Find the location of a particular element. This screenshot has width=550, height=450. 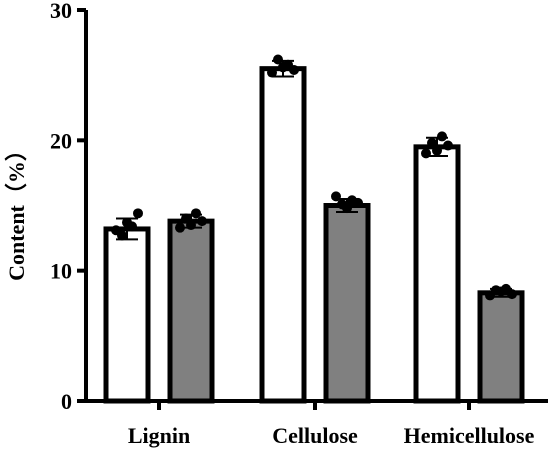

x-category-labels: Lignin Cellulose Hemicellulose is located at coordinates (331, 424).